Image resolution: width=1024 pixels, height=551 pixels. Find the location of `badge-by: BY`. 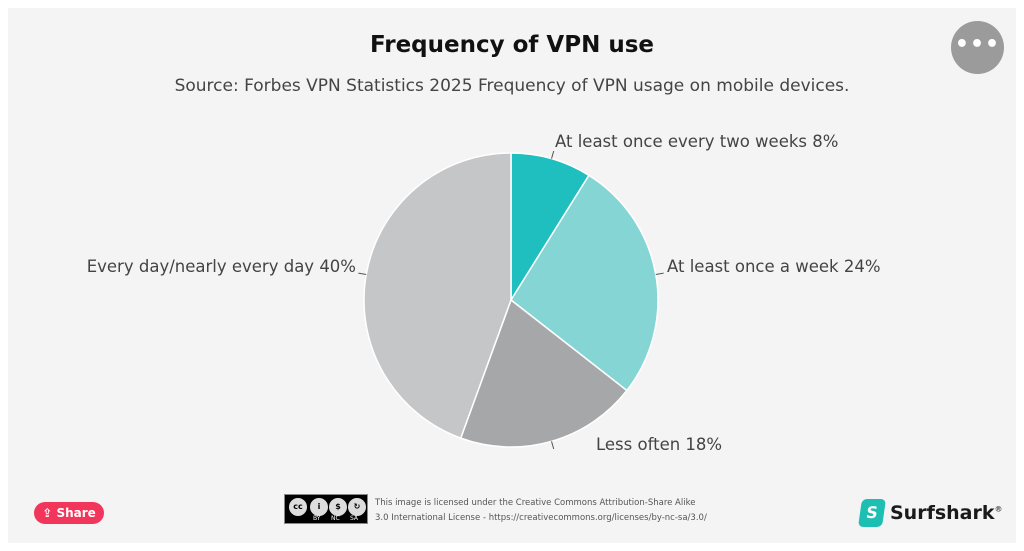

badge-by: BY is located at coordinates (317, 518).